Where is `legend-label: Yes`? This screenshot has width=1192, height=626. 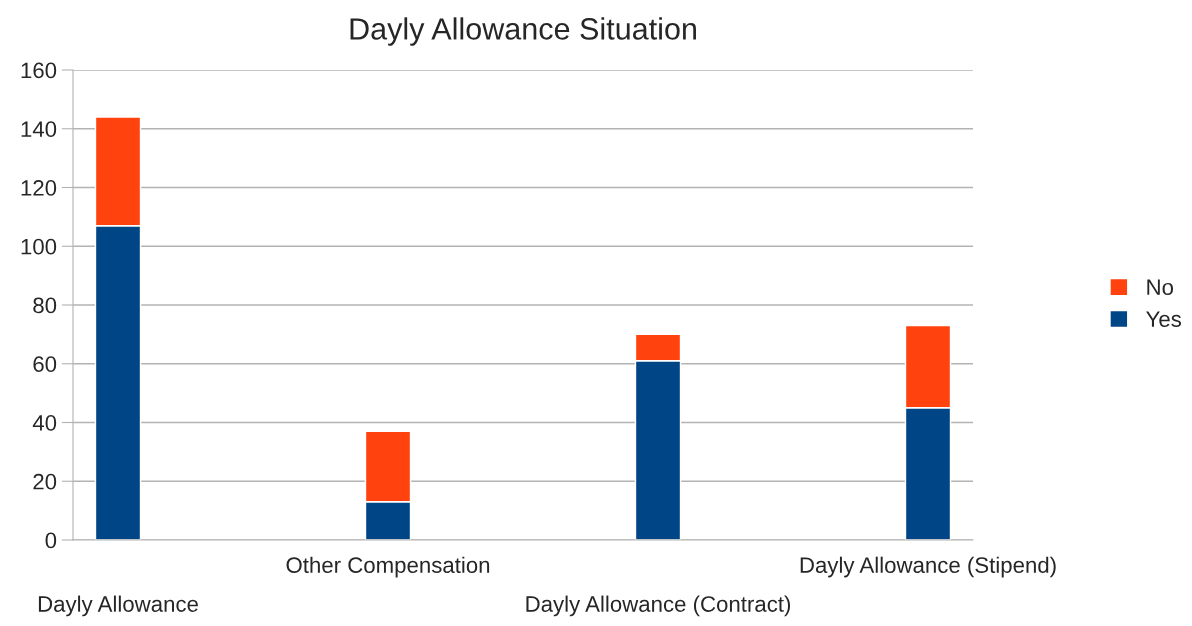
legend-label: Yes is located at coordinates (1164, 319).